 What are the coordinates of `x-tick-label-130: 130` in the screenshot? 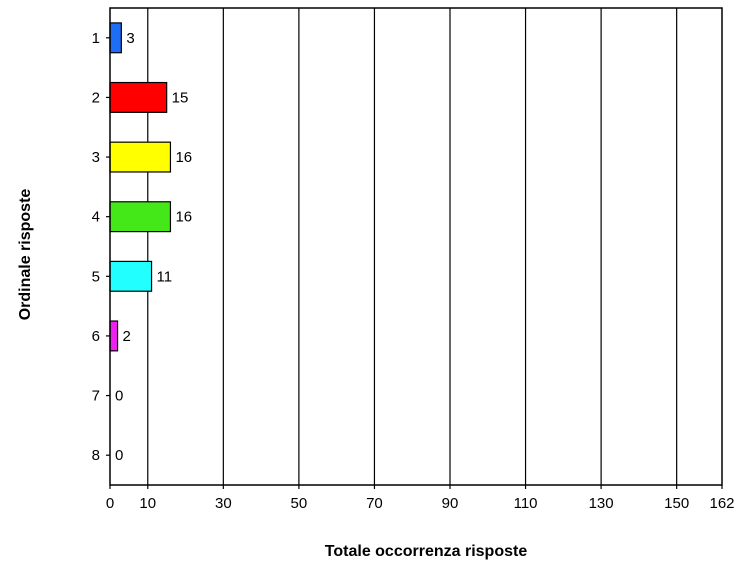 It's located at (601, 503).